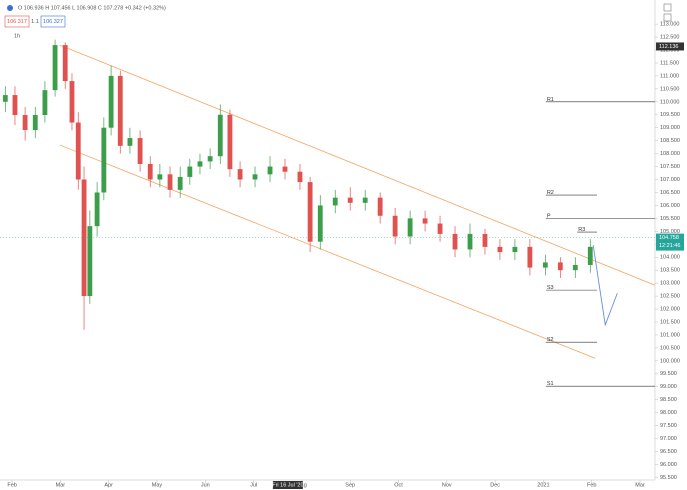 This screenshot has width=687, height=490. I want to click on pivot-label: P, so click(549, 216).